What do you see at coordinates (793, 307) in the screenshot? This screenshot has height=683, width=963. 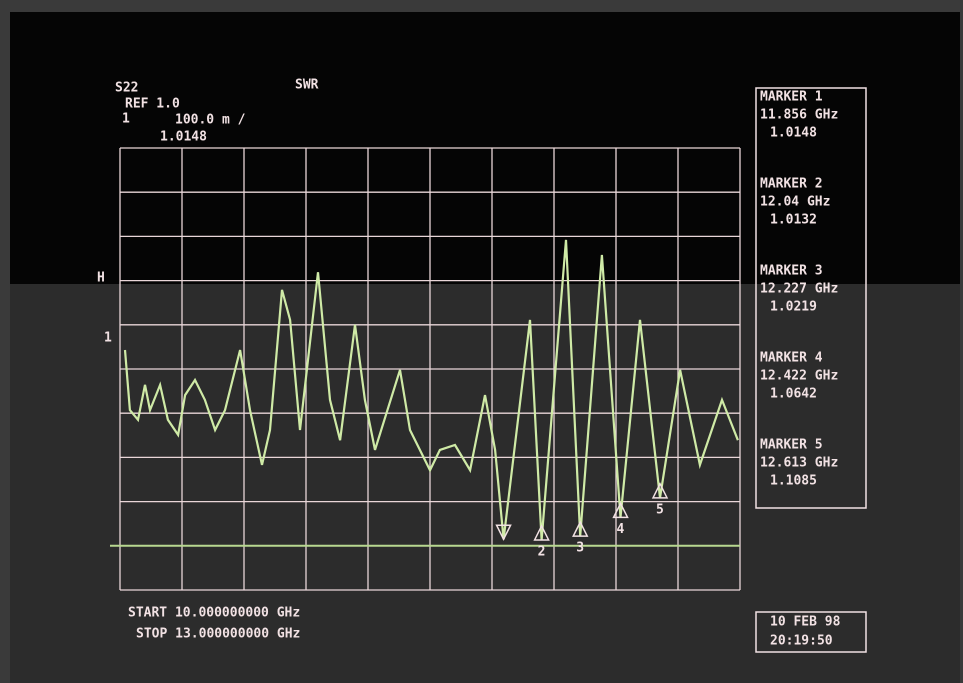 I see `marker-value: 1.0219` at bounding box center [793, 307].